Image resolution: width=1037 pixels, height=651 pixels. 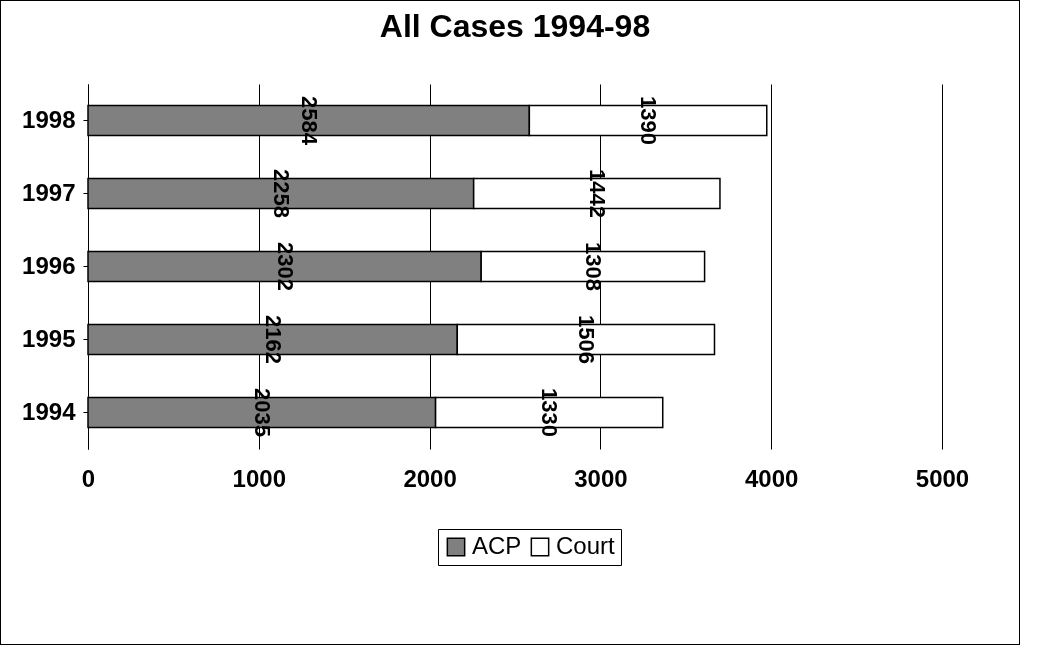 What do you see at coordinates (497, 545) in the screenshot?
I see `legend-label: ACP` at bounding box center [497, 545].